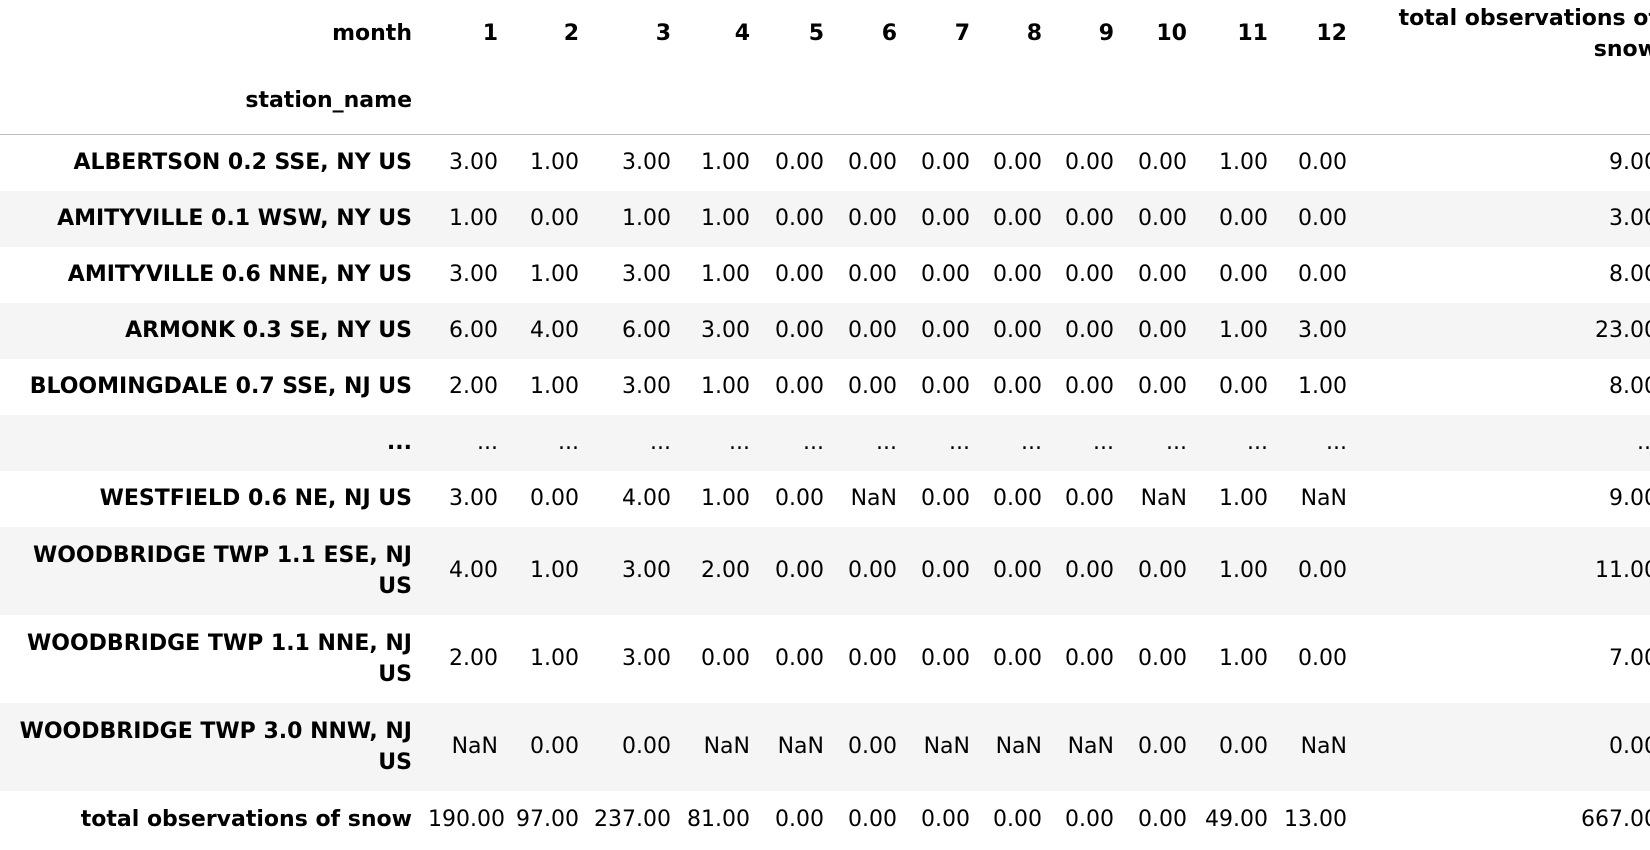  What do you see at coordinates (255, 498) in the screenshot?
I see `station-name-cell: WESTFIELD 0.6 NE, NJ US` at bounding box center [255, 498].